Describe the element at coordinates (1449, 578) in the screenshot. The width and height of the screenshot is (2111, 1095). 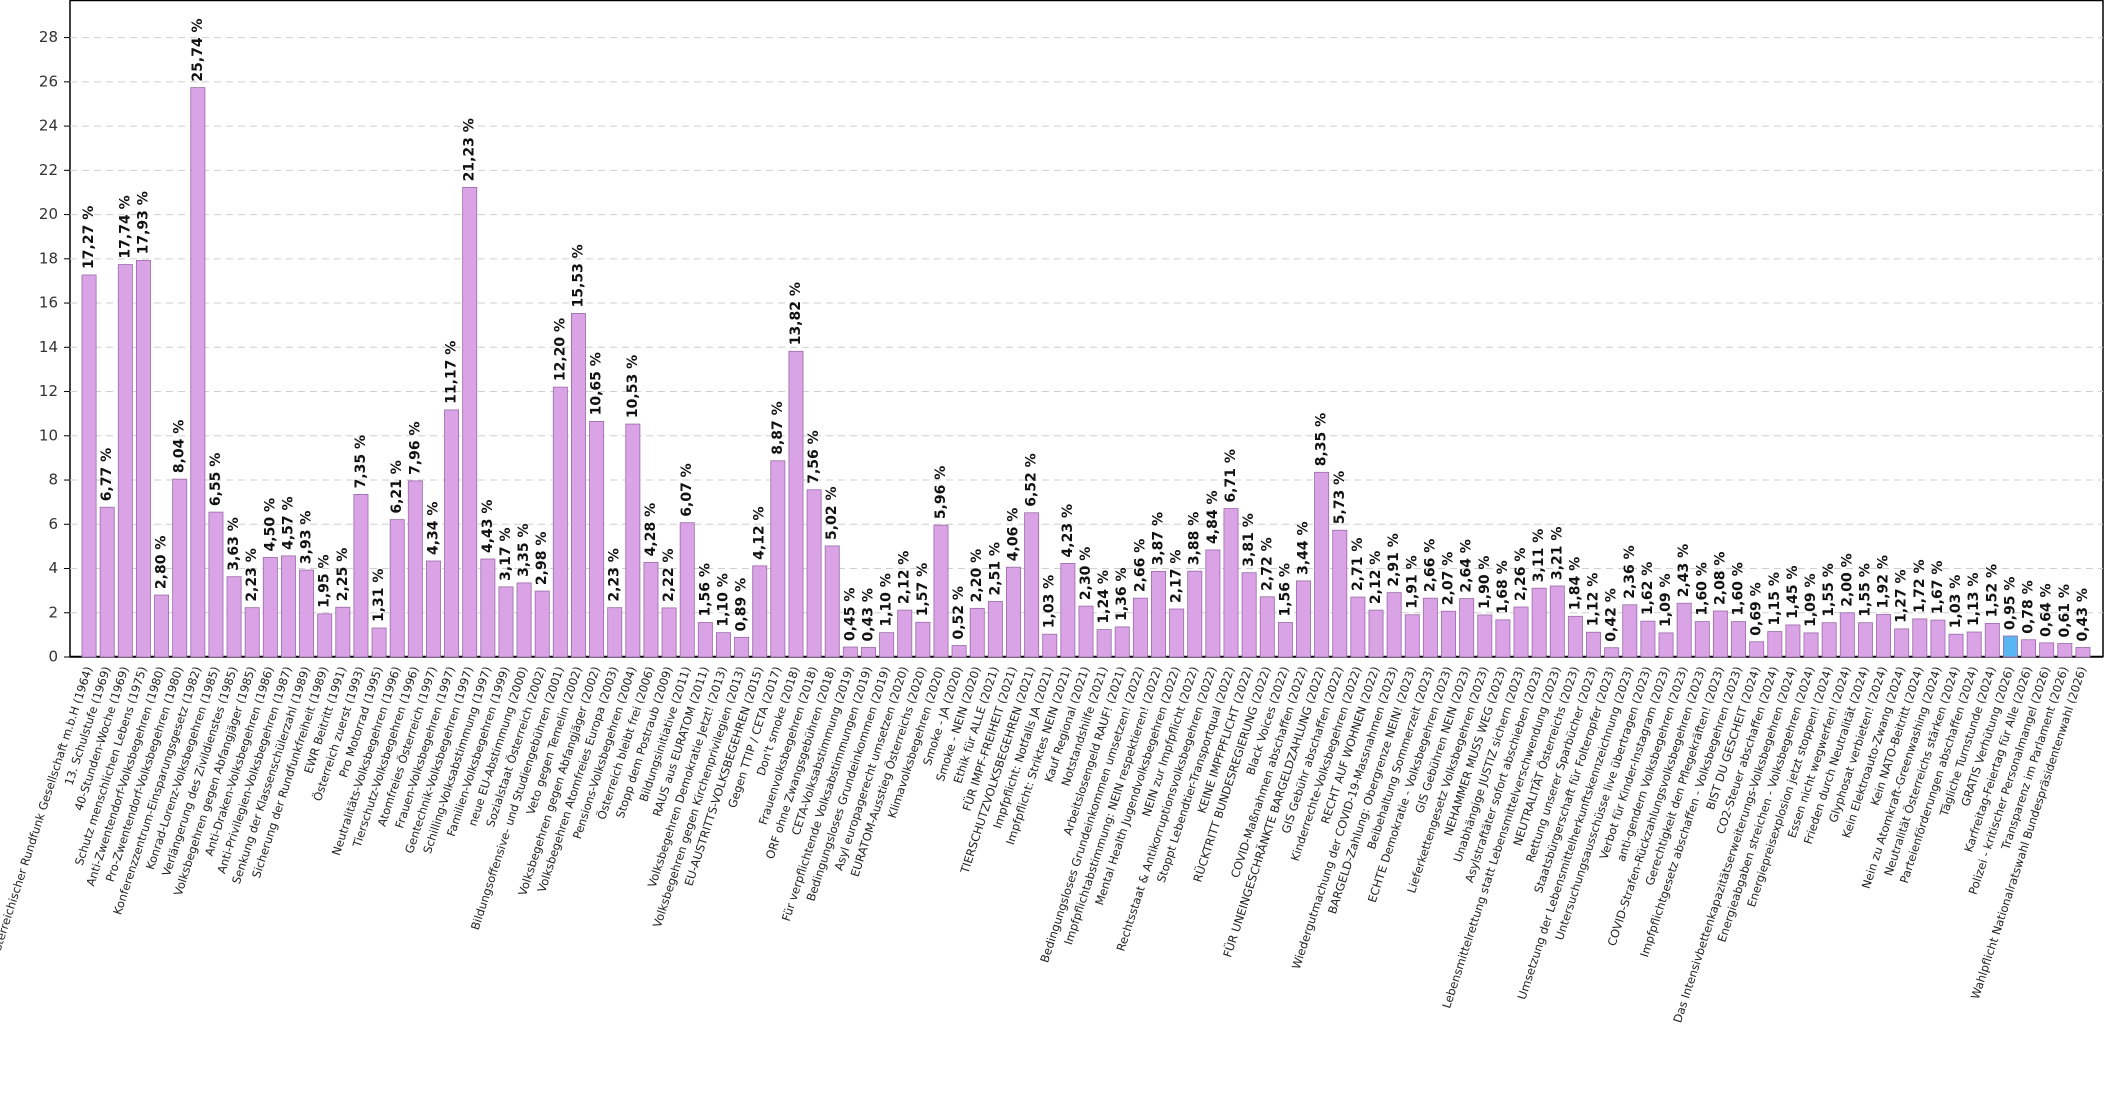
I see `value-label: 2,07 %` at that location.